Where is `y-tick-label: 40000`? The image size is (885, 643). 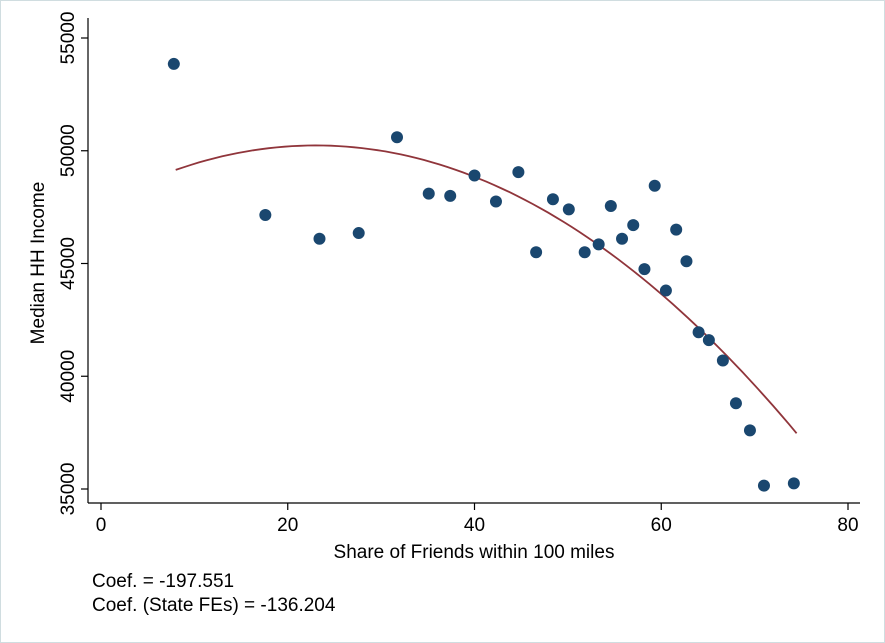 y-tick-label: 40000 is located at coordinates (68, 376).